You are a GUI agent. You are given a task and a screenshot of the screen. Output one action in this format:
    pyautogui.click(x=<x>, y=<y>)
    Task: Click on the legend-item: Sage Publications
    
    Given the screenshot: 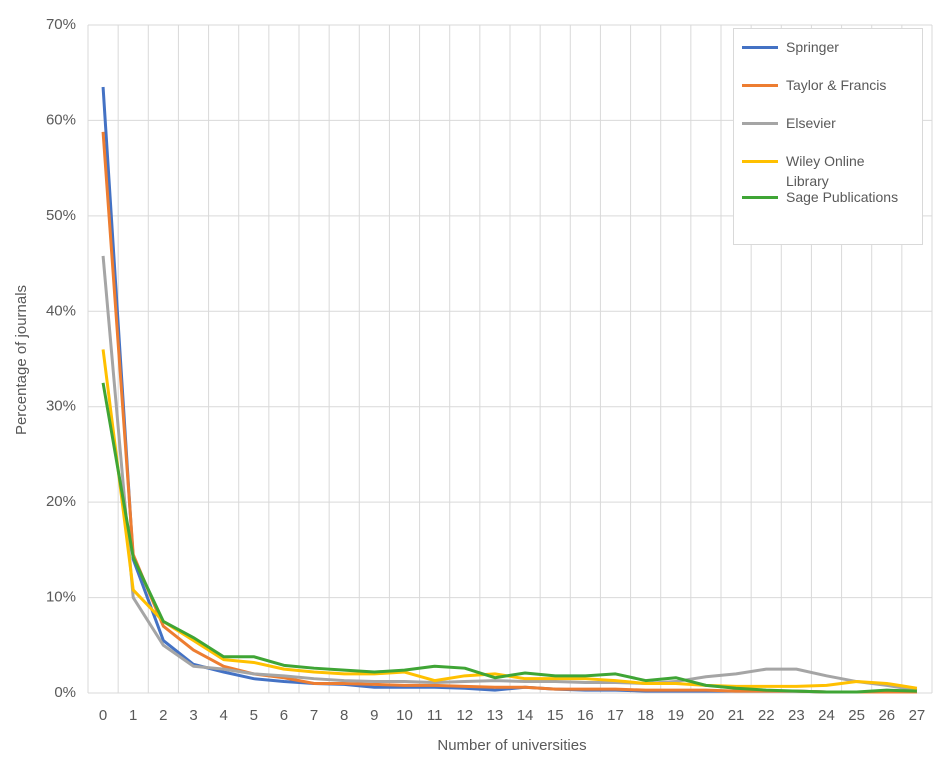 What is the action you would take?
    pyautogui.click(x=828, y=197)
    